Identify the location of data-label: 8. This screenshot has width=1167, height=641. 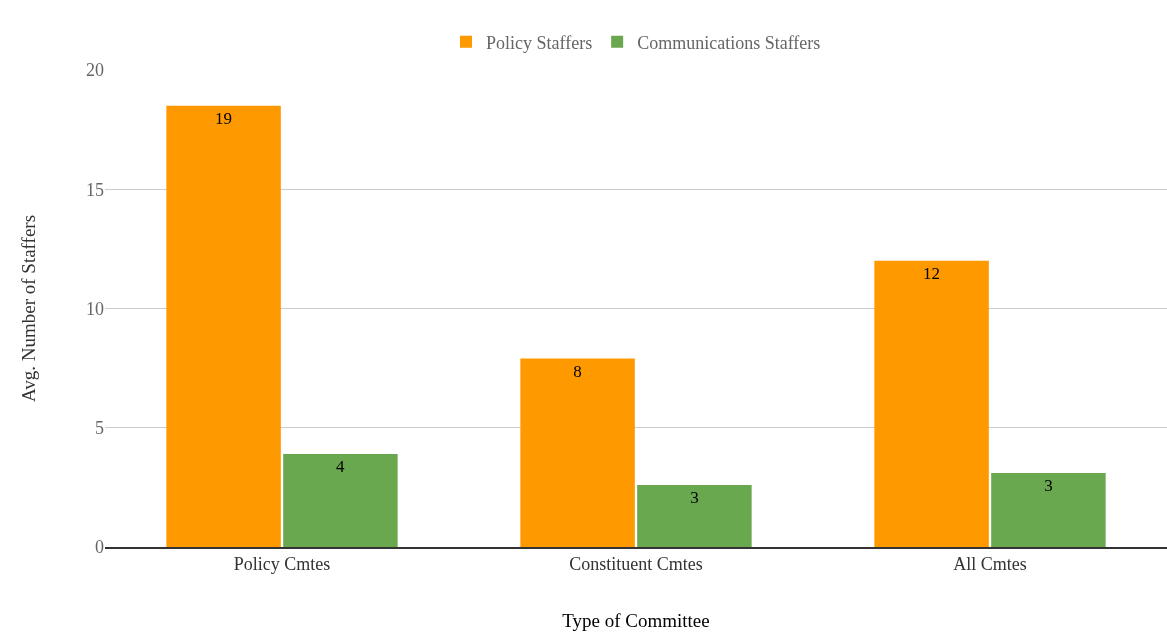
(577, 371).